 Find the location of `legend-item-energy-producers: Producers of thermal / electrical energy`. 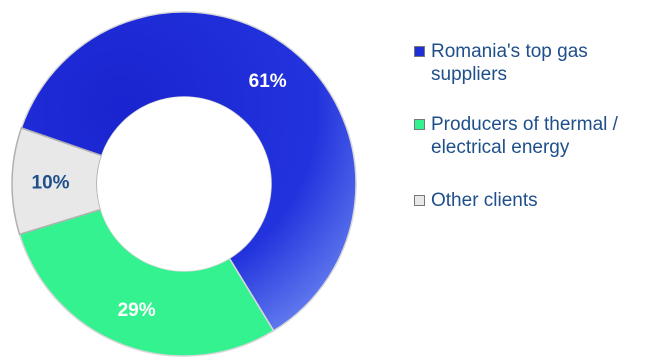

legend-item-energy-producers: Producers of thermal / electrical energy is located at coordinates (541, 136).